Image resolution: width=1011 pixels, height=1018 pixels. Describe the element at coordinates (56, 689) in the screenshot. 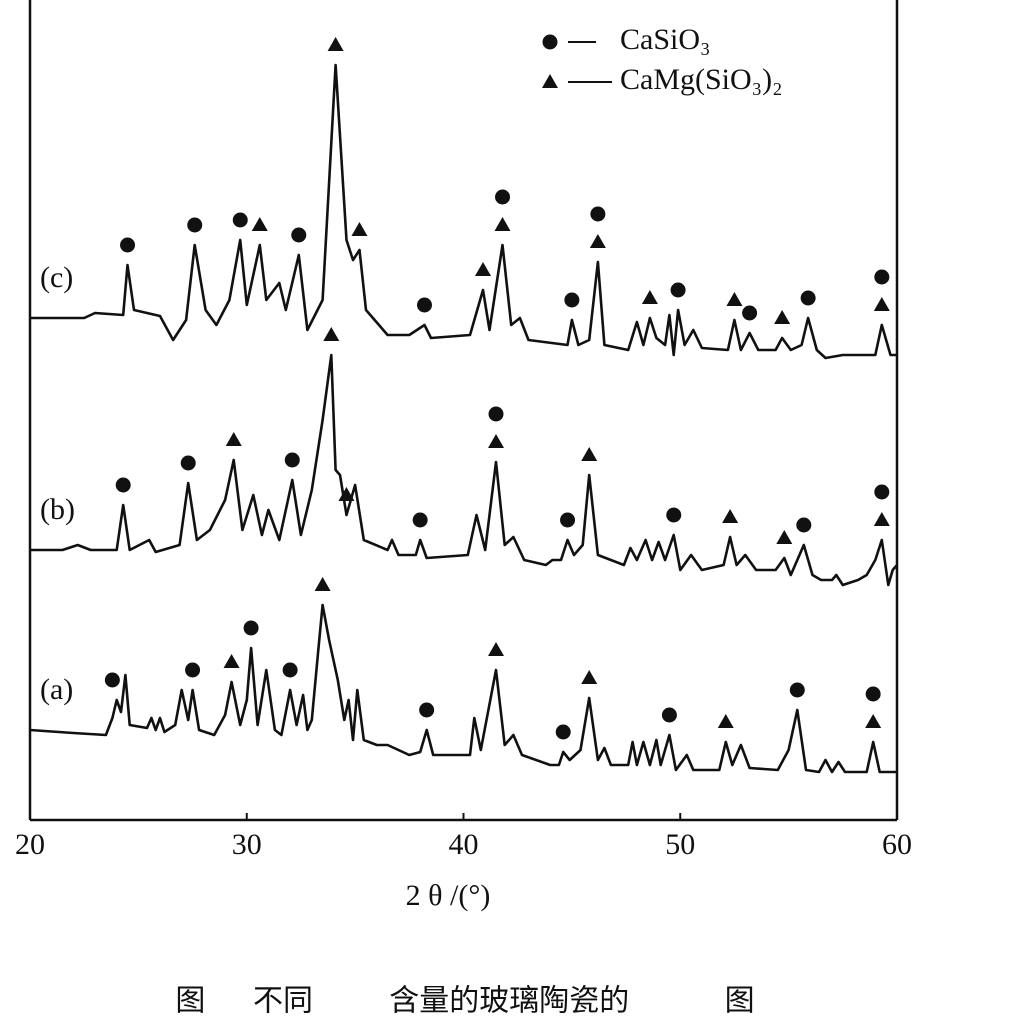

I see `series-label: (a)` at that location.